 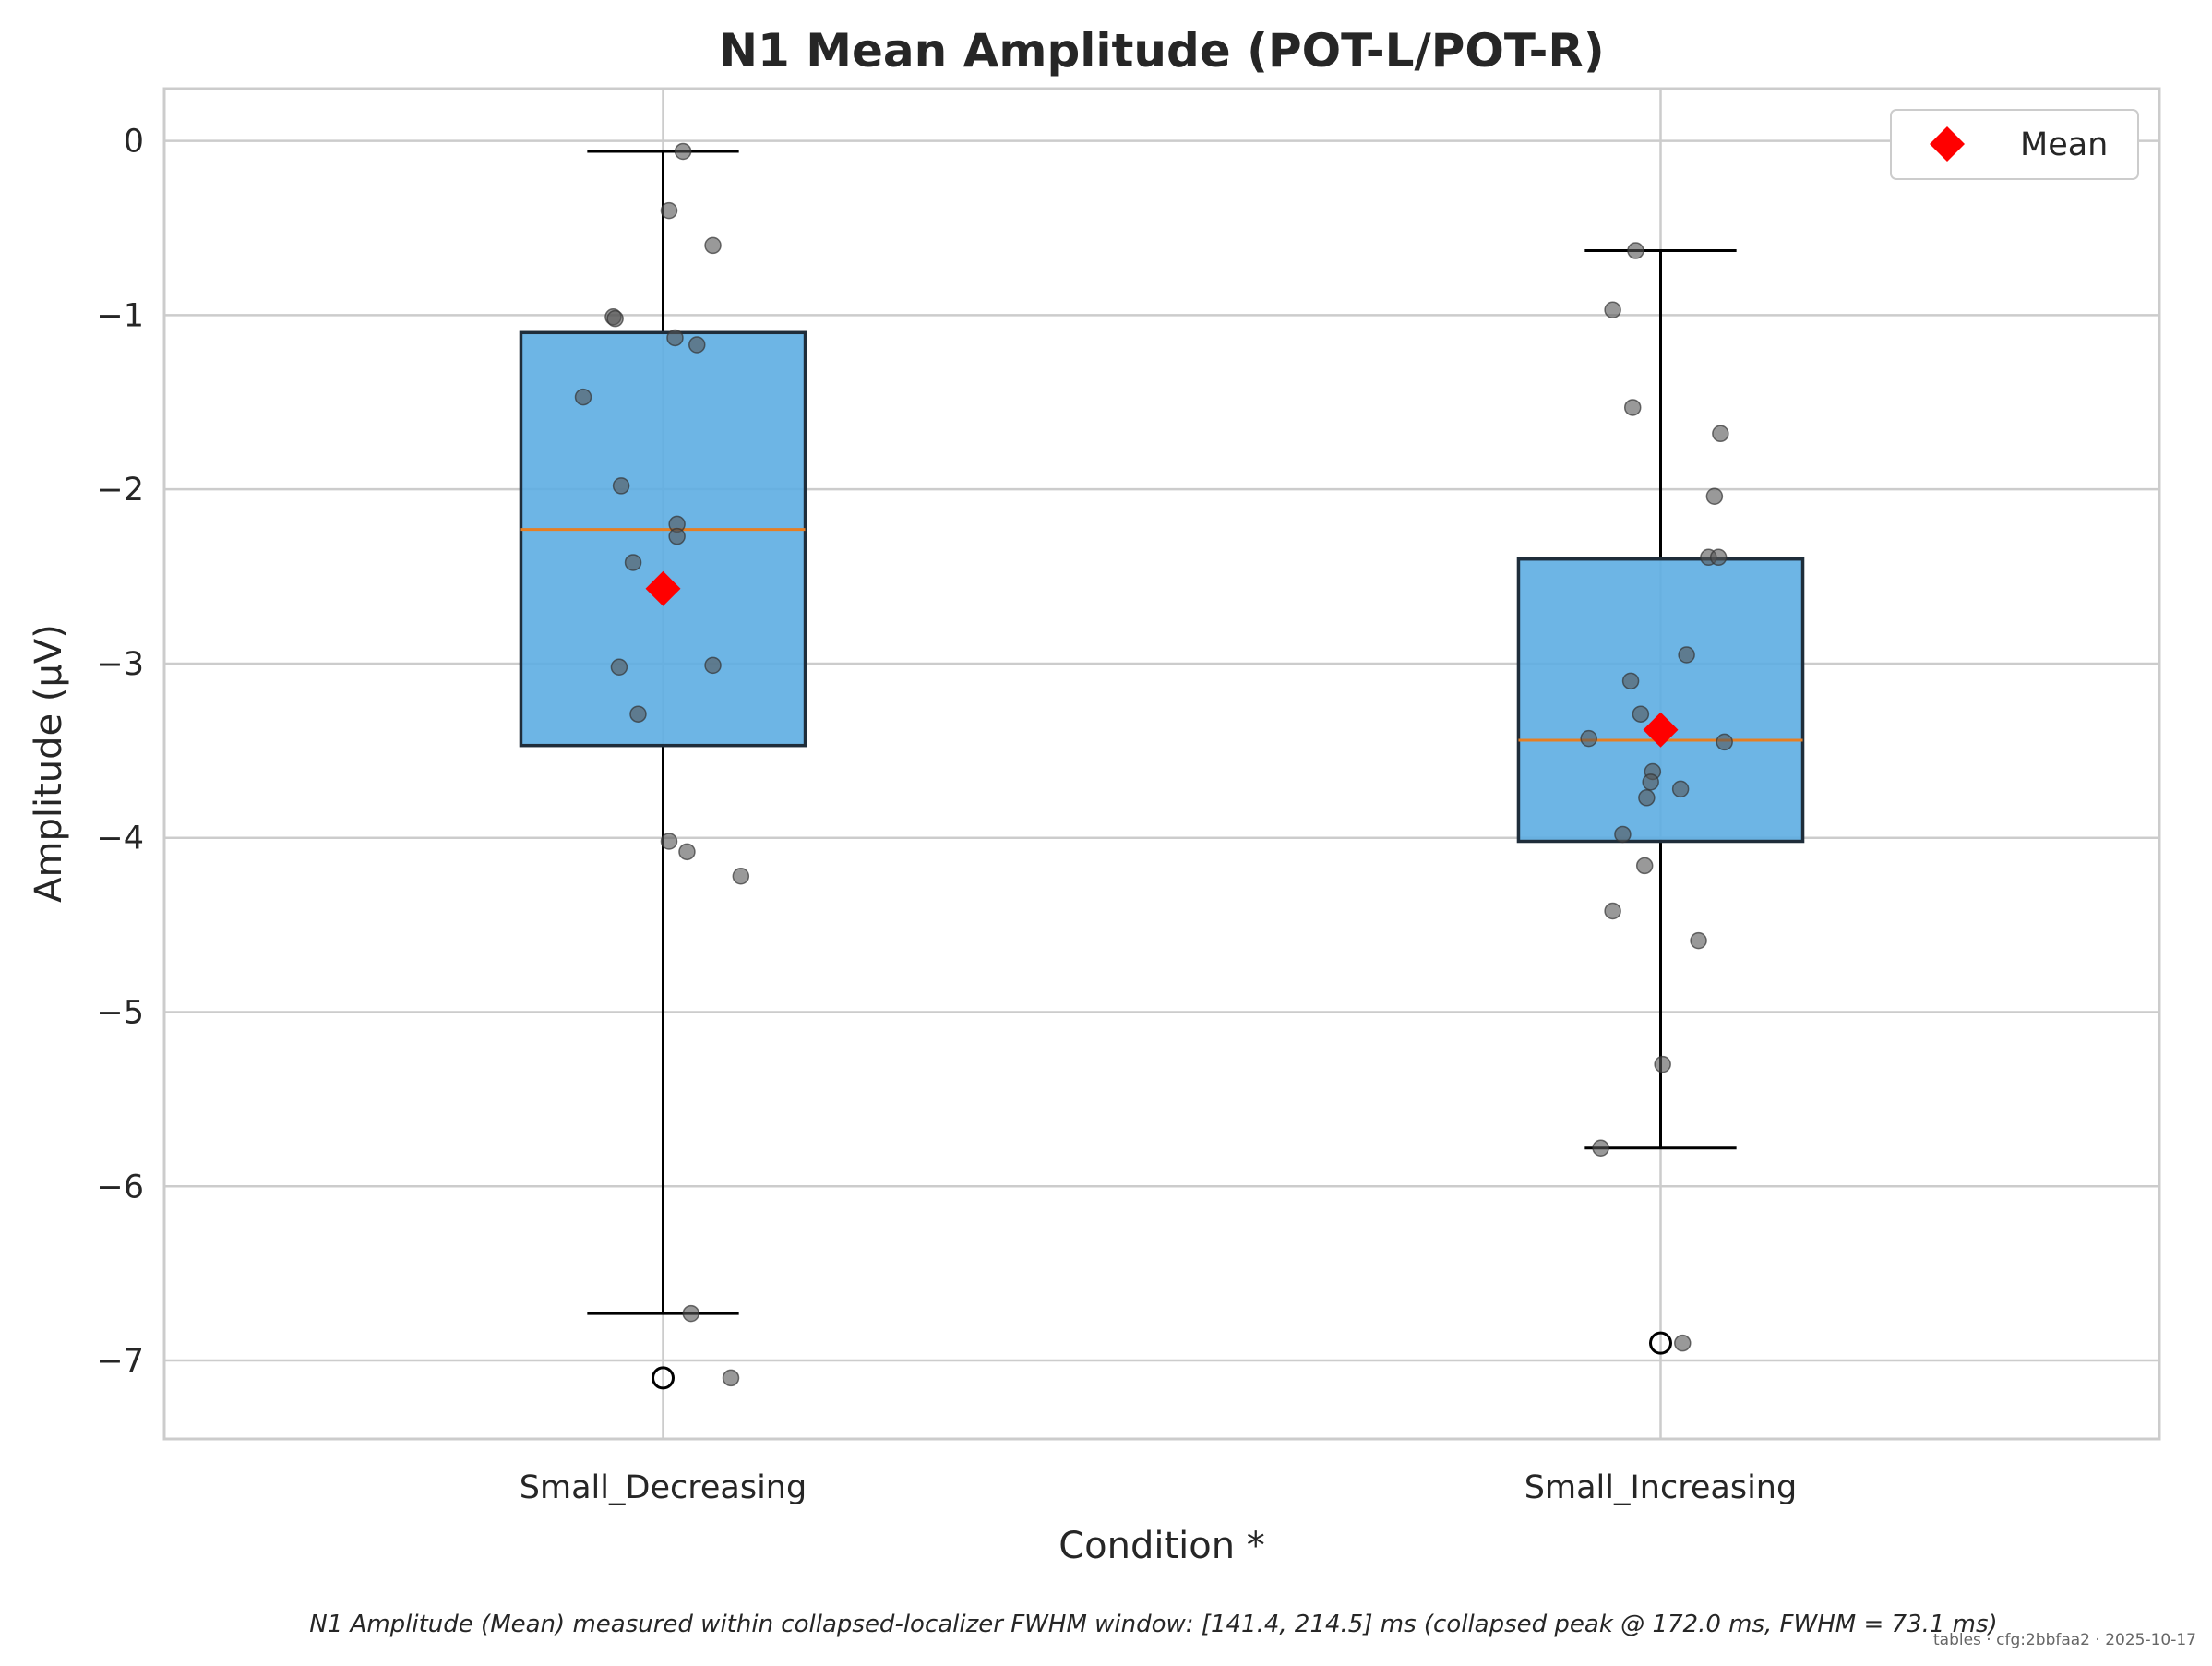 What do you see at coordinates (120, 316) in the screenshot?
I see `y-tick-label: −1` at bounding box center [120, 316].